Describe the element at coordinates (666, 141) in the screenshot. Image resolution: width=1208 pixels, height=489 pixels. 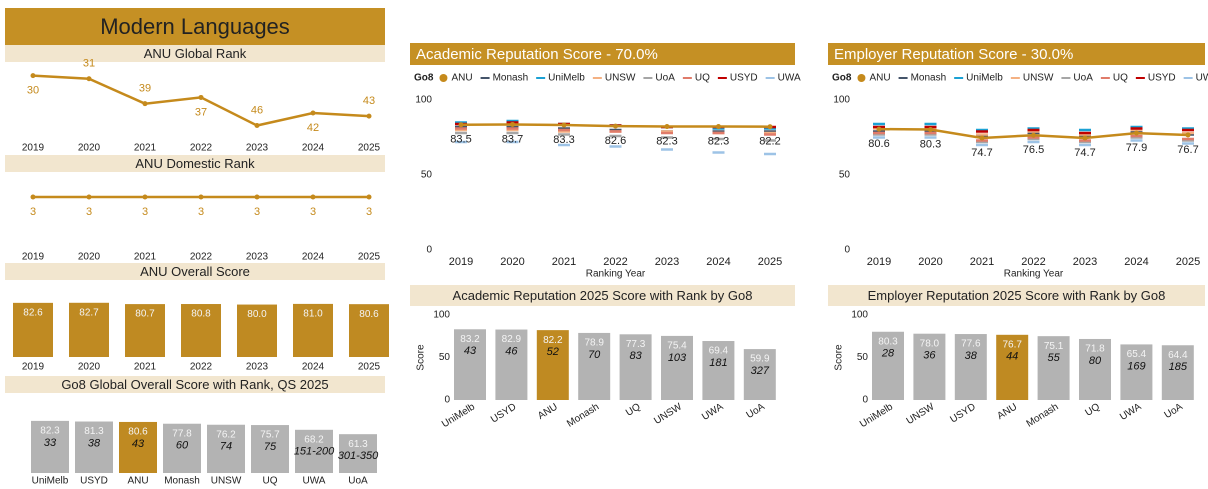
I see `data-label: 82.3` at that location.